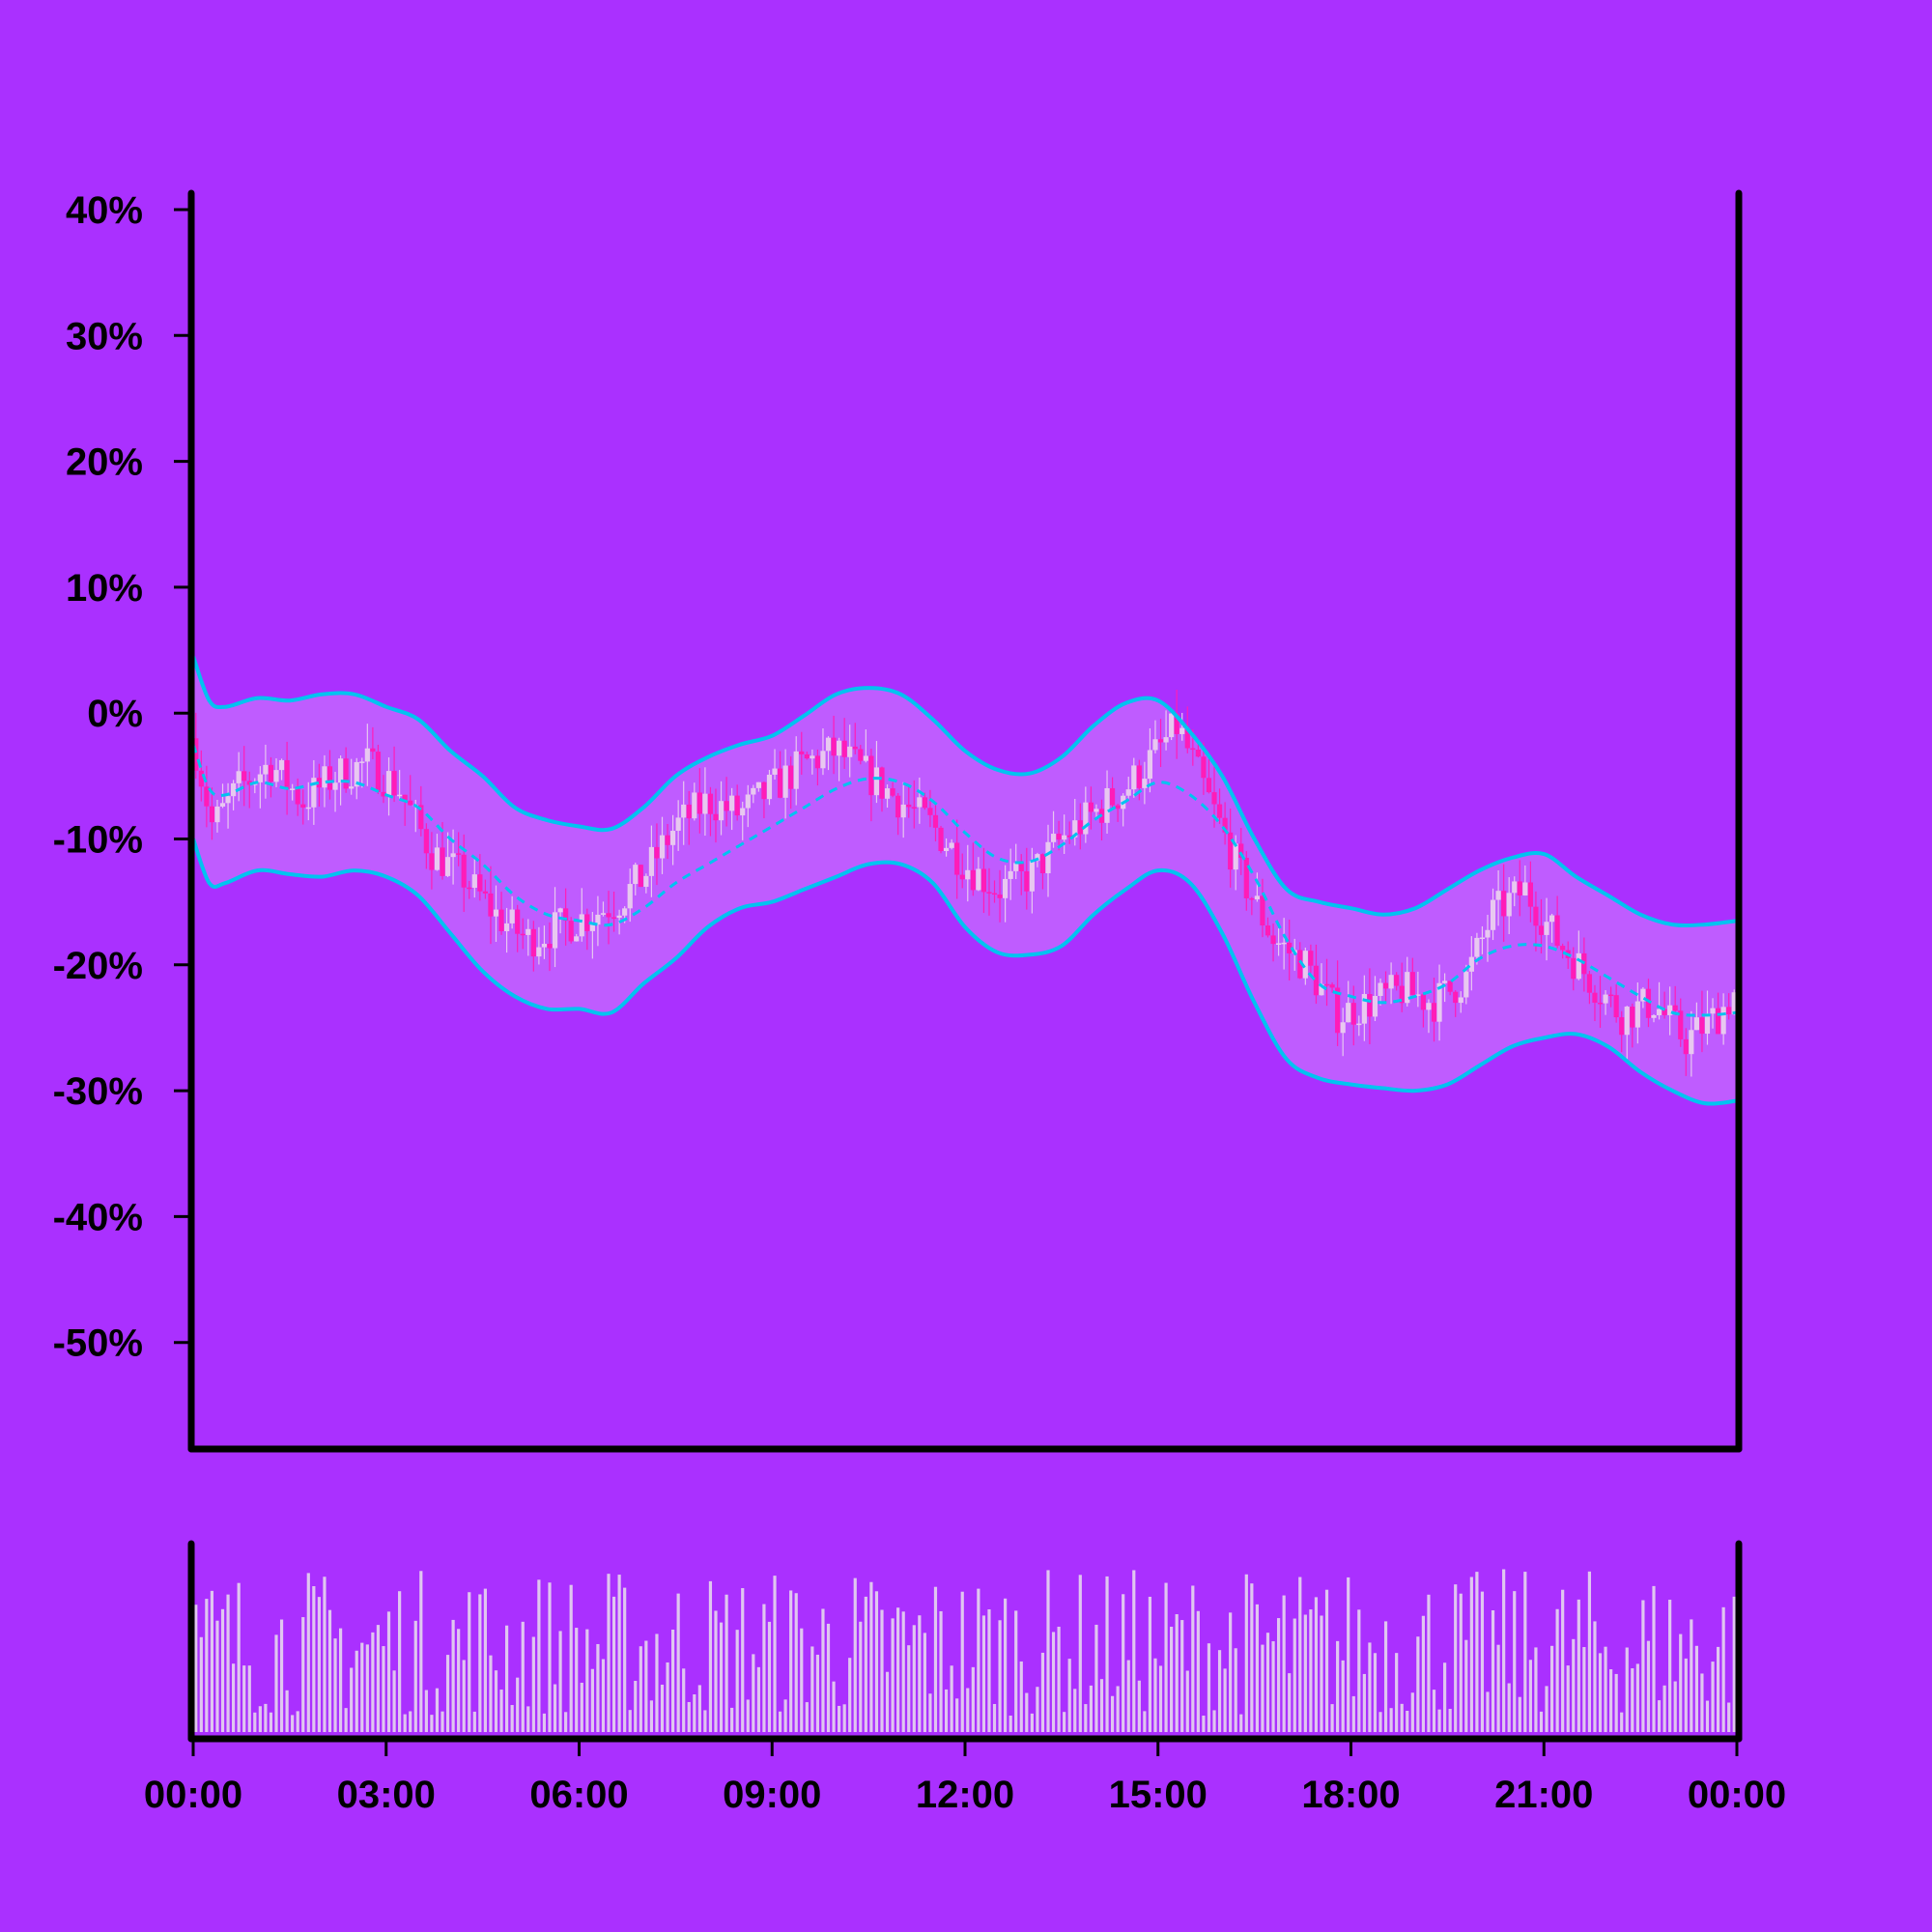  What do you see at coordinates (772, 1795) in the screenshot?
I see `x-tick-label: 09:00` at bounding box center [772, 1795].